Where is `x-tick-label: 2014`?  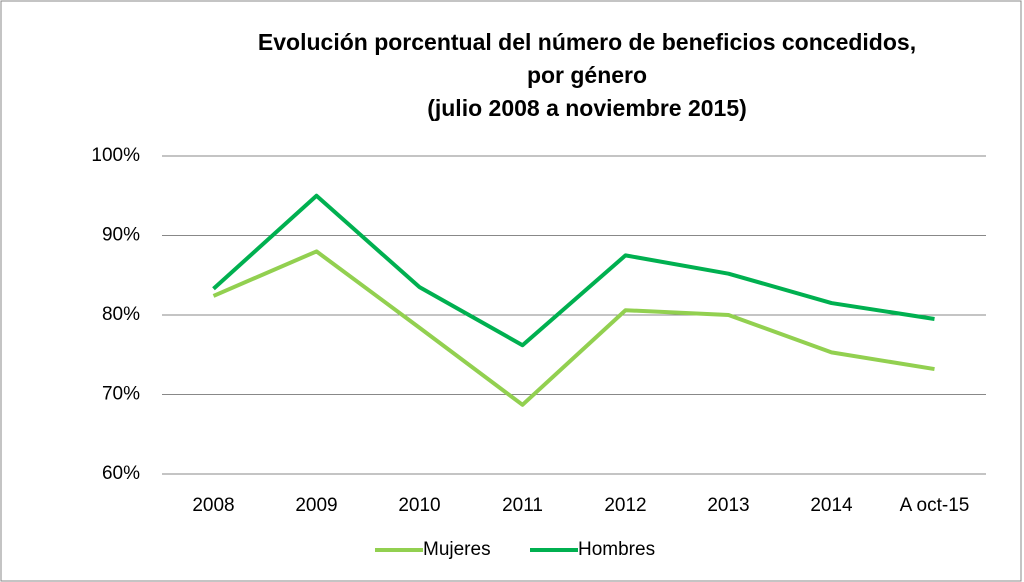 x-tick-label: 2014 is located at coordinates (831, 505).